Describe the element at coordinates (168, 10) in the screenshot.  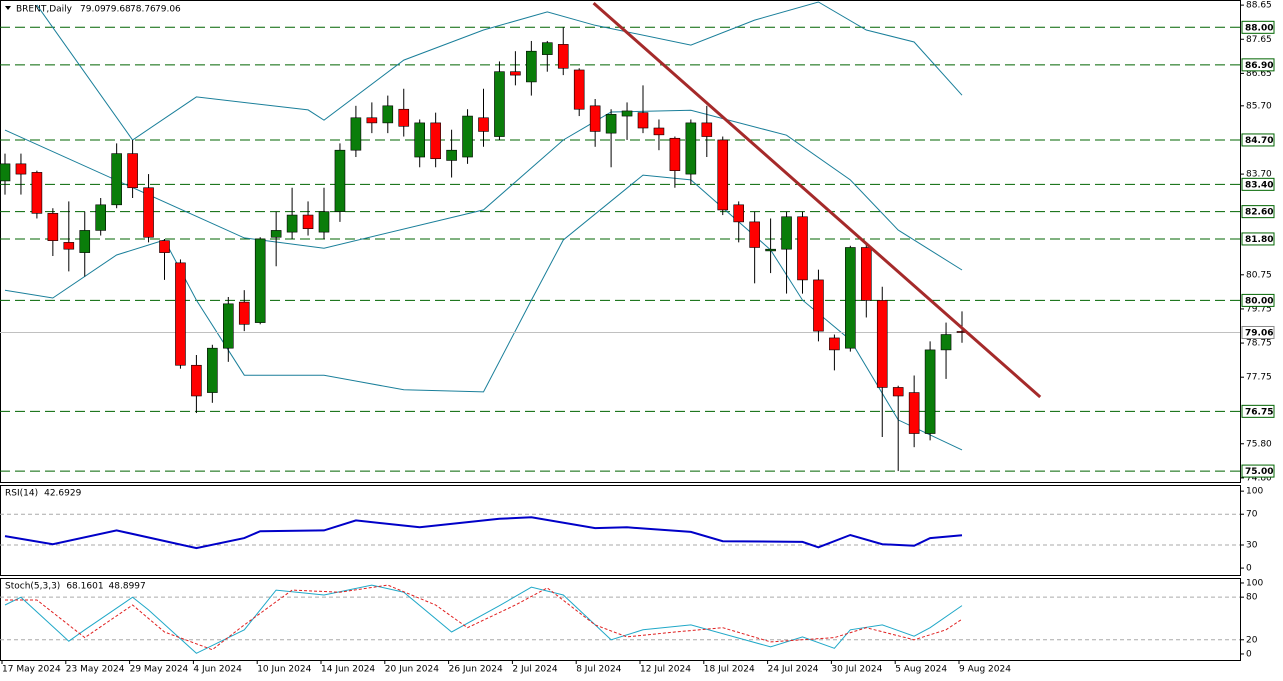
I see `close-value: 79.06` at that location.